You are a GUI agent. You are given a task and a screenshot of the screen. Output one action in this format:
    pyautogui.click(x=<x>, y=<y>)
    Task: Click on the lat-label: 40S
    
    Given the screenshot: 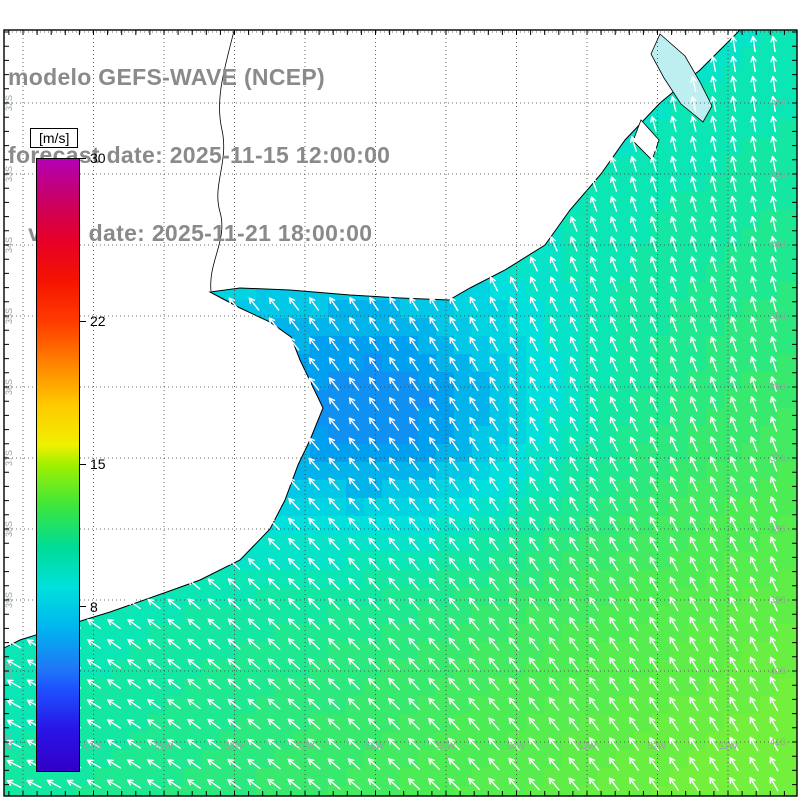 What is the action you would take?
    pyautogui.click(x=778, y=671)
    